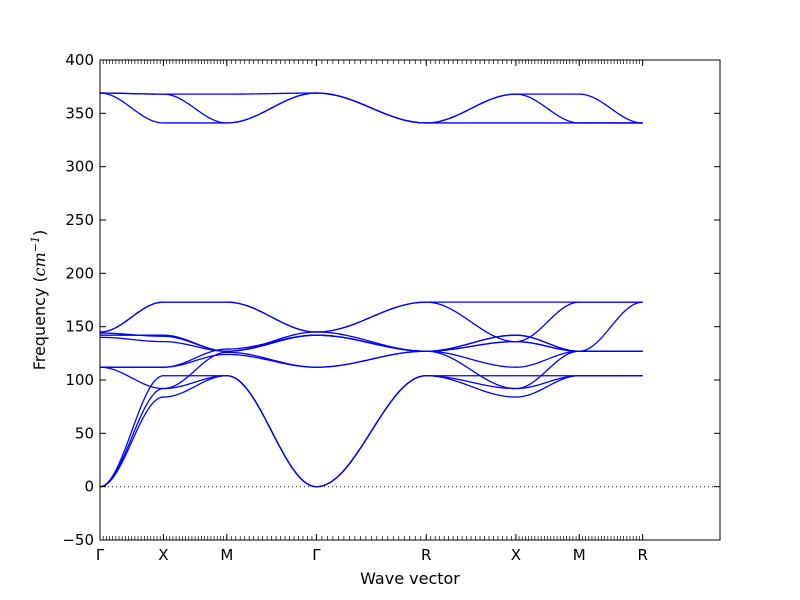 The width and height of the screenshot is (800, 600). Describe the element at coordinates (316, 555) in the screenshot. I see `x-tick-label-3: Γ` at that location.